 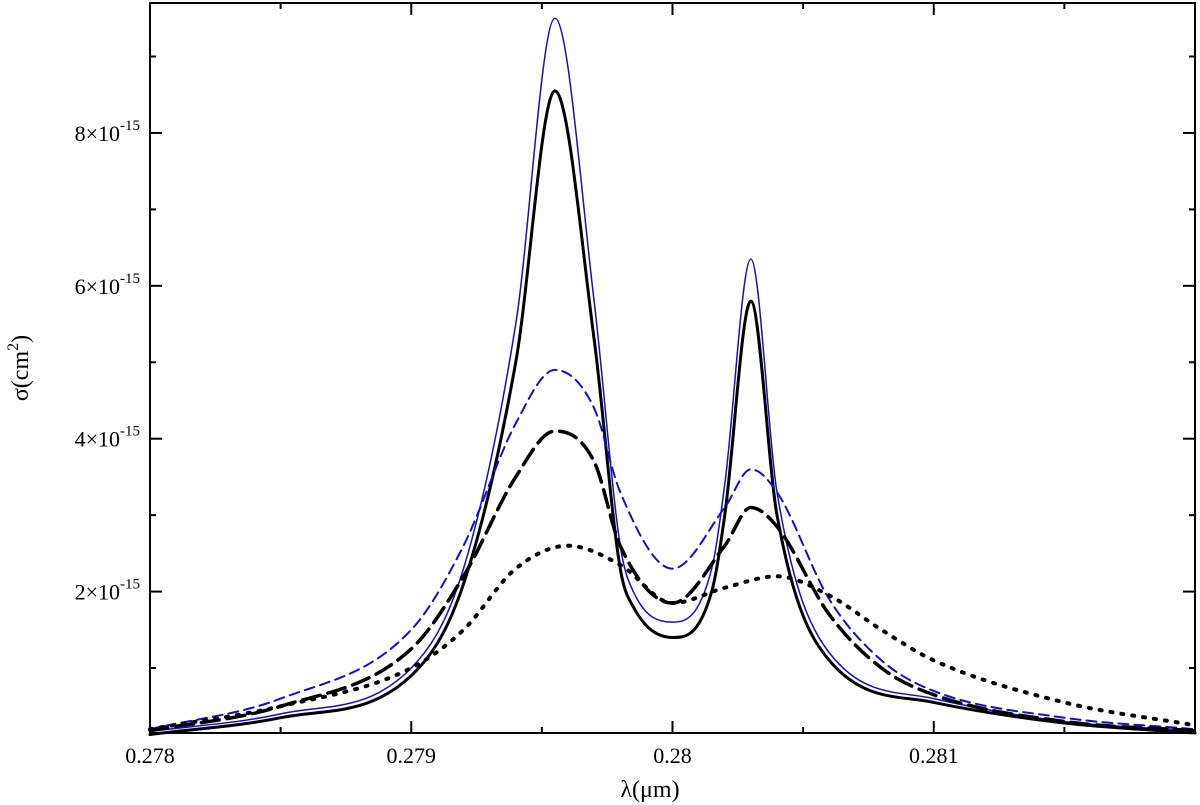 What do you see at coordinates (97, 133) in the screenshot?
I see `y-tick-mantissa: 8×10` at bounding box center [97, 133].